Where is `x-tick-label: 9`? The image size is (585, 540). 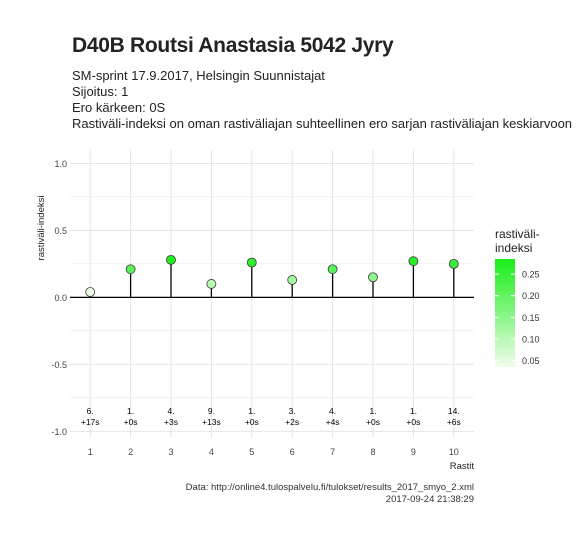 x-tick-label: 9 is located at coordinates (413, 452).